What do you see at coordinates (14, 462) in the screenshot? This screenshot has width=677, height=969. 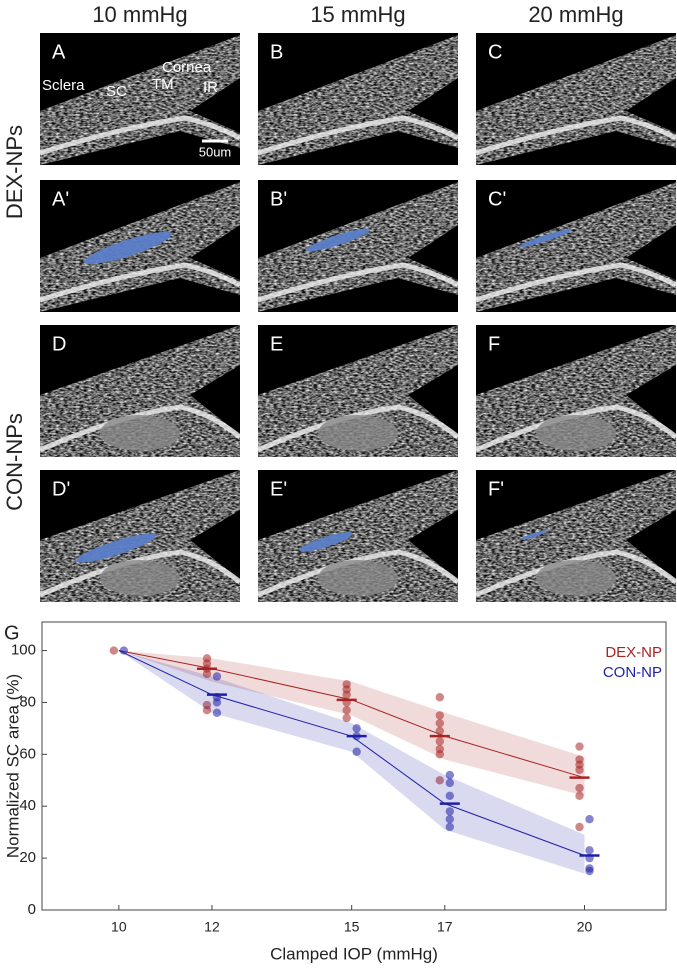 I see `row-label: CON-NPs` at bounding box center [14, 462].